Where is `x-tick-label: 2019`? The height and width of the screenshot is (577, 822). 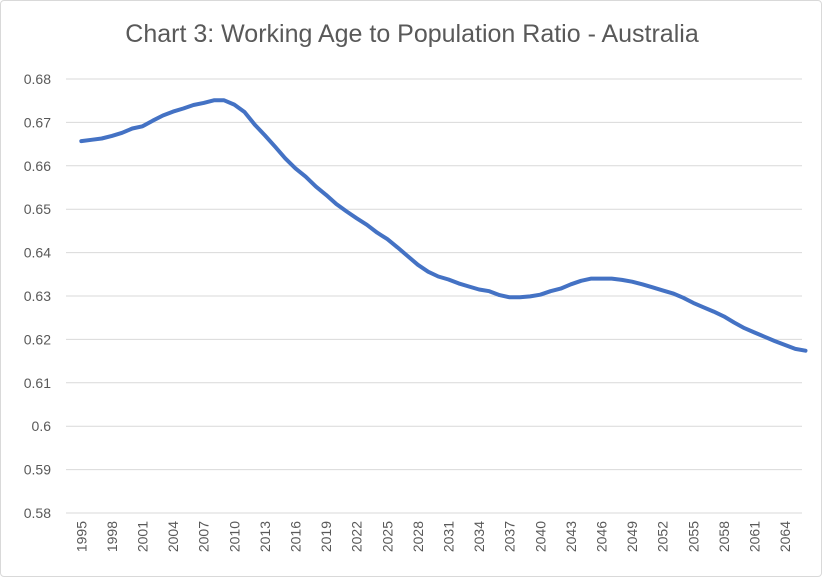
x-tick-label: 2019 is located at coordinates (326, 536).